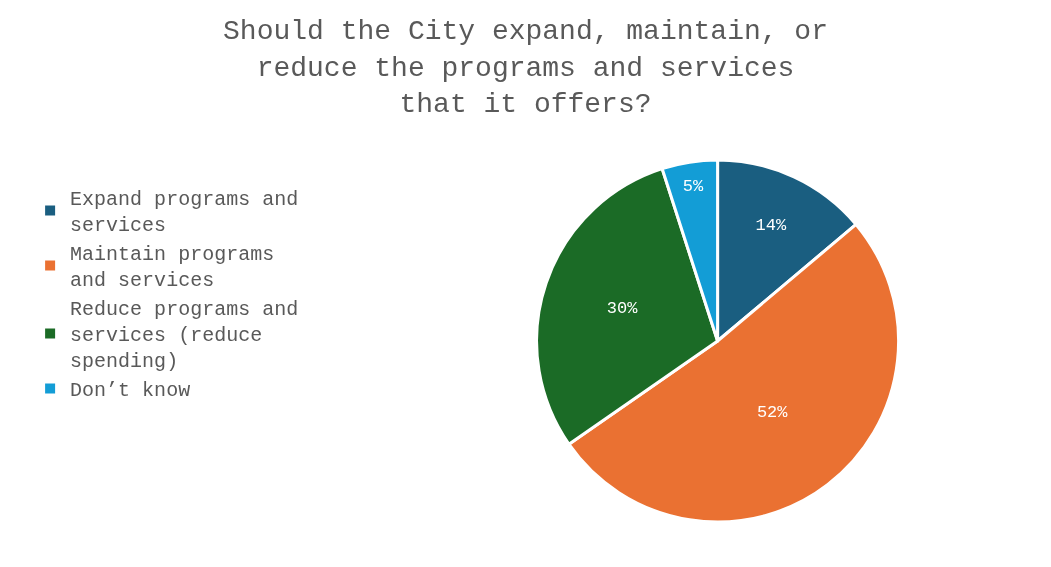 The image size is (1051, 567). I want to click on data-label: 14%, so click(771, 226).